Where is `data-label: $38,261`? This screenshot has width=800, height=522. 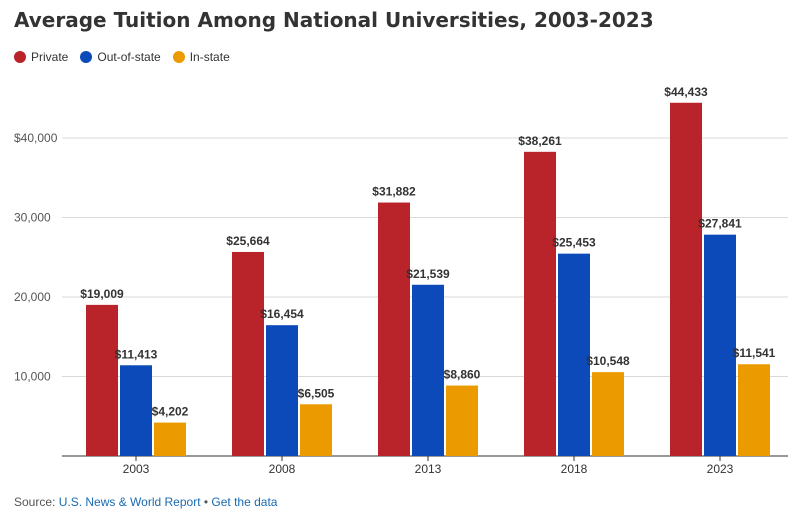
data-label: $38,261 is located at coordinates (540, 141).